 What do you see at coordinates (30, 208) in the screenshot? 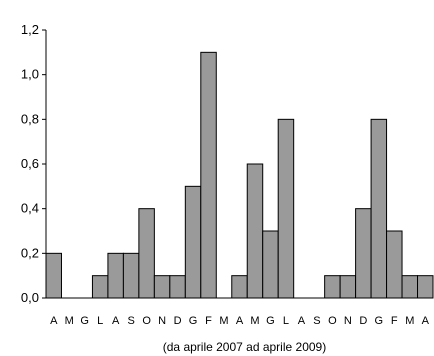
I see `y-tick-label: 0,4` at bounding box center [30, 208].